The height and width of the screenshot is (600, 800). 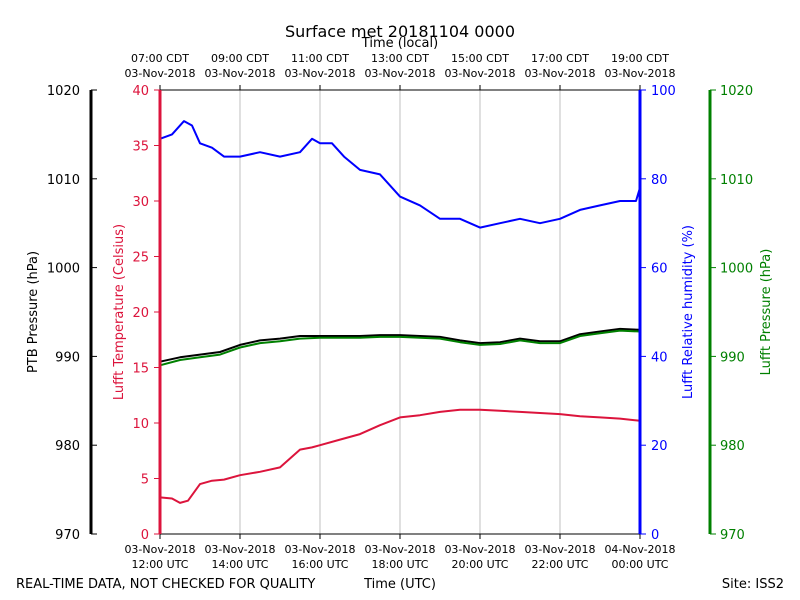 I want to click on ptb-tick-label: 990, so click(x=67, y=357).